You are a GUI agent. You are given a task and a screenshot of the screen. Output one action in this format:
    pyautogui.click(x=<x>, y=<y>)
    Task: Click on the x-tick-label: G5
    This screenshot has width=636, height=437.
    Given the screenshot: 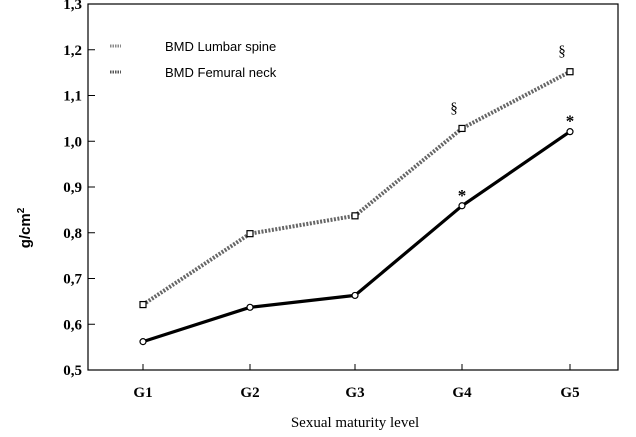 What is the action you would take?
    pyautogui.click(x=569, y=393)
    